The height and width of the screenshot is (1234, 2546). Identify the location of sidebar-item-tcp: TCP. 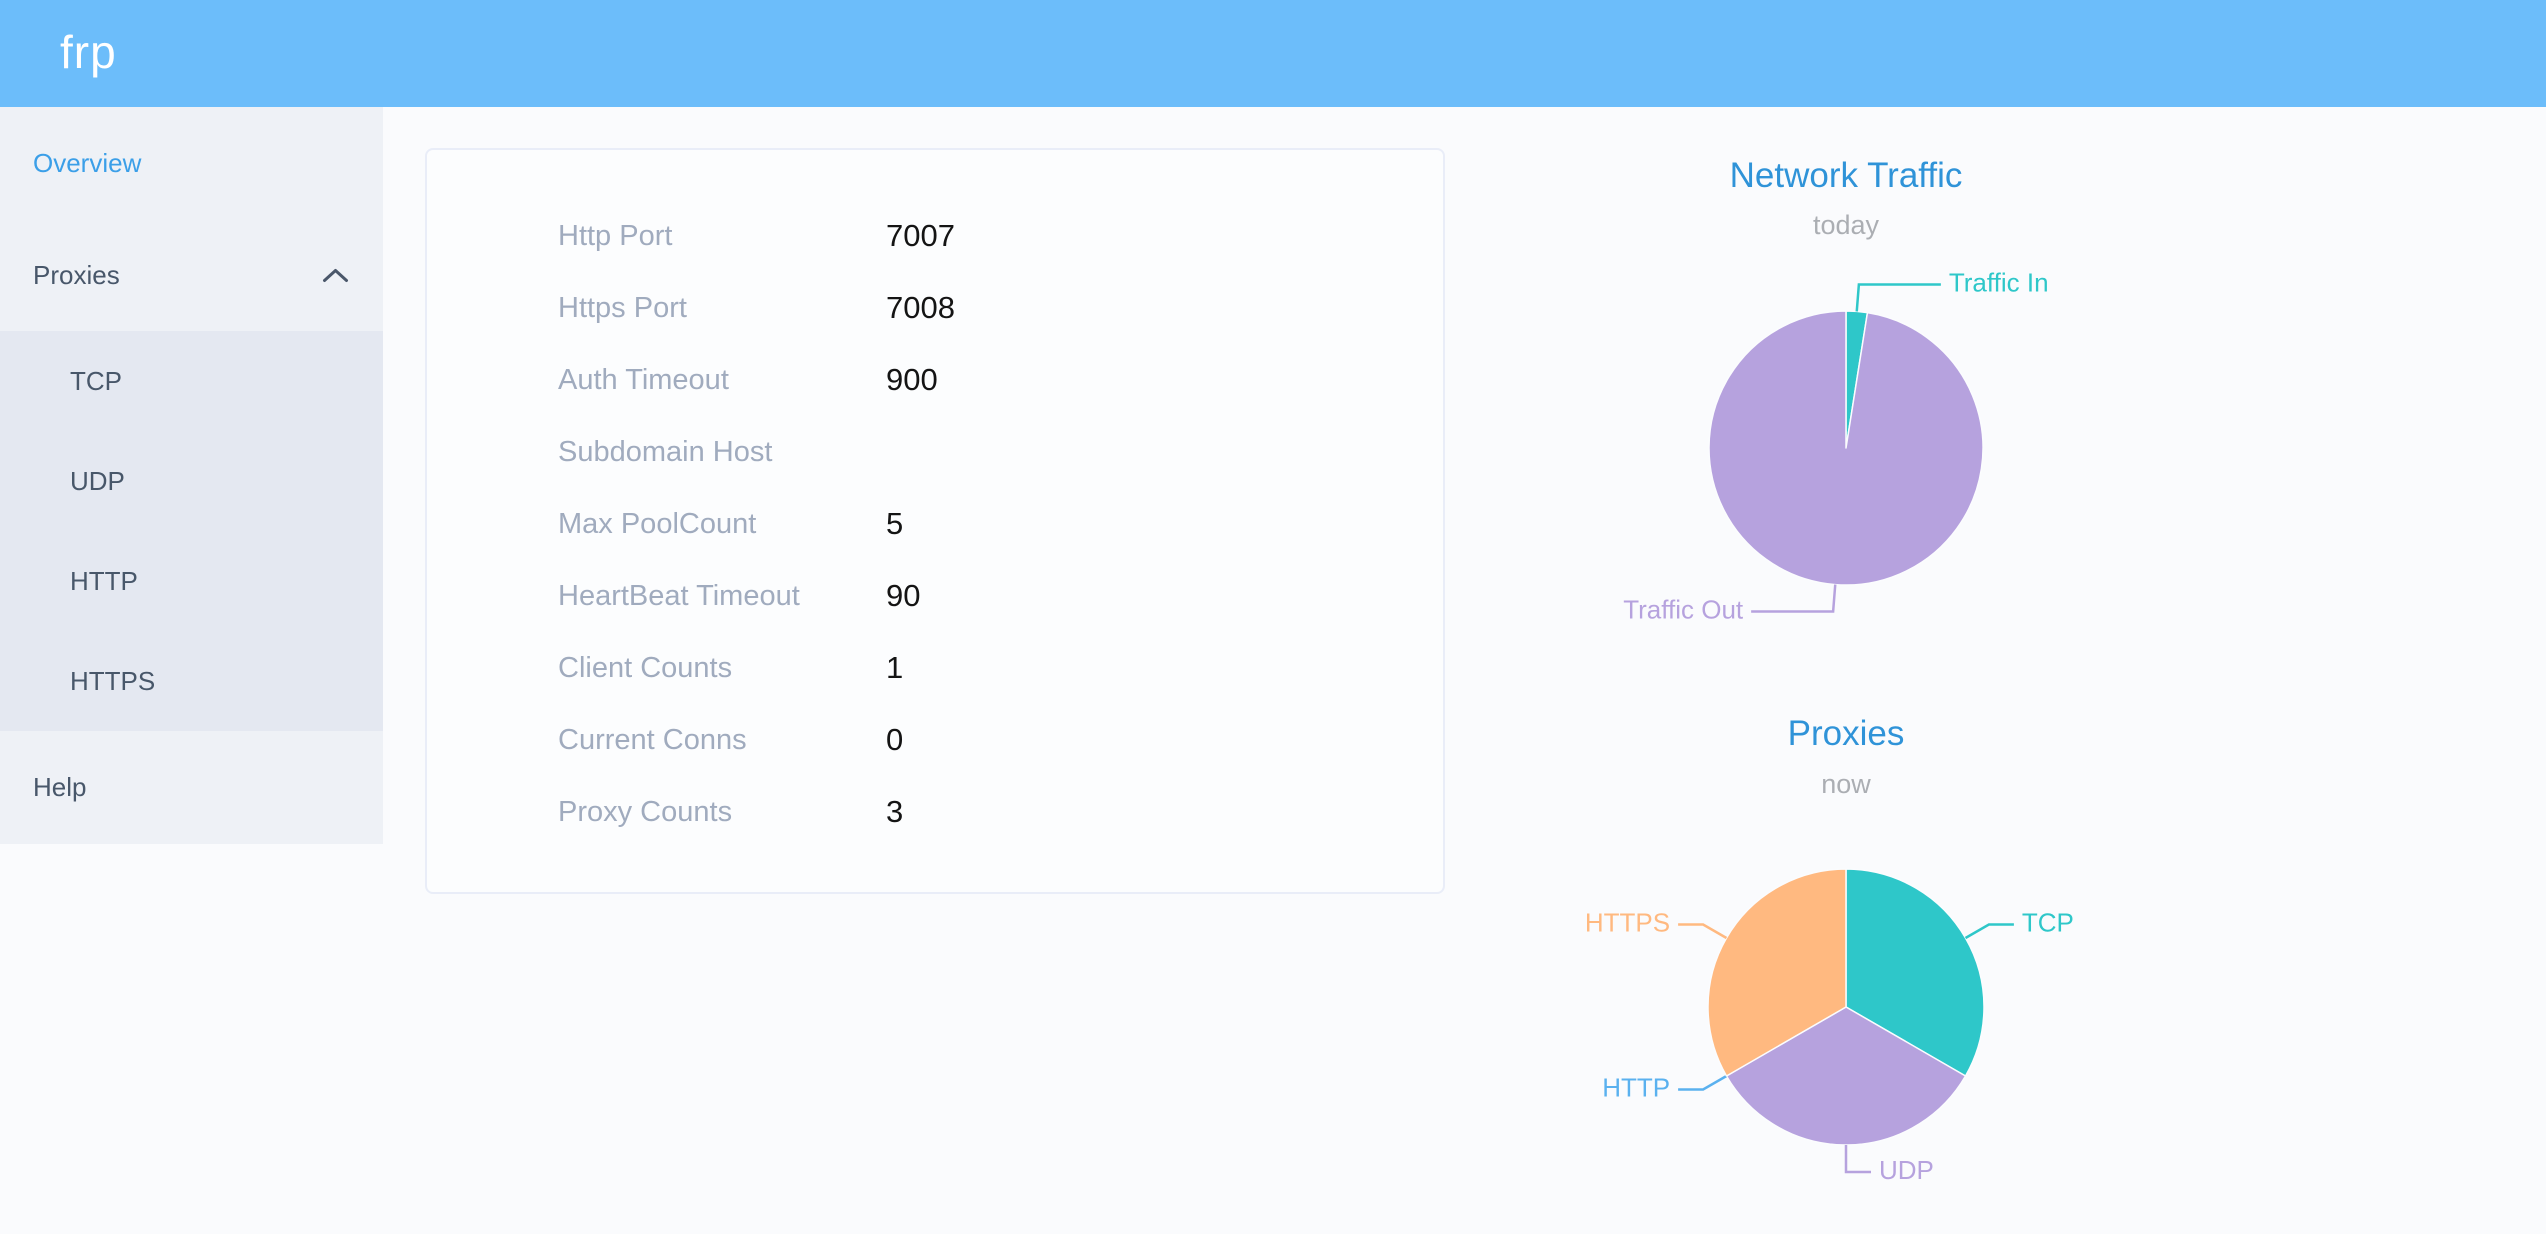
(96, 381).